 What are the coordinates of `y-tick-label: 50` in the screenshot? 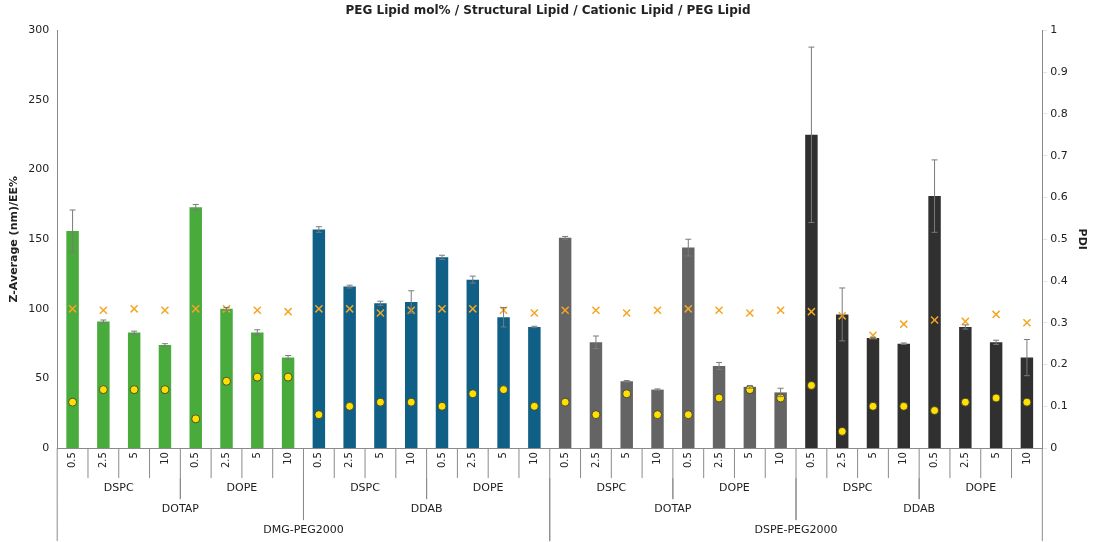 It's located at (42, 378).